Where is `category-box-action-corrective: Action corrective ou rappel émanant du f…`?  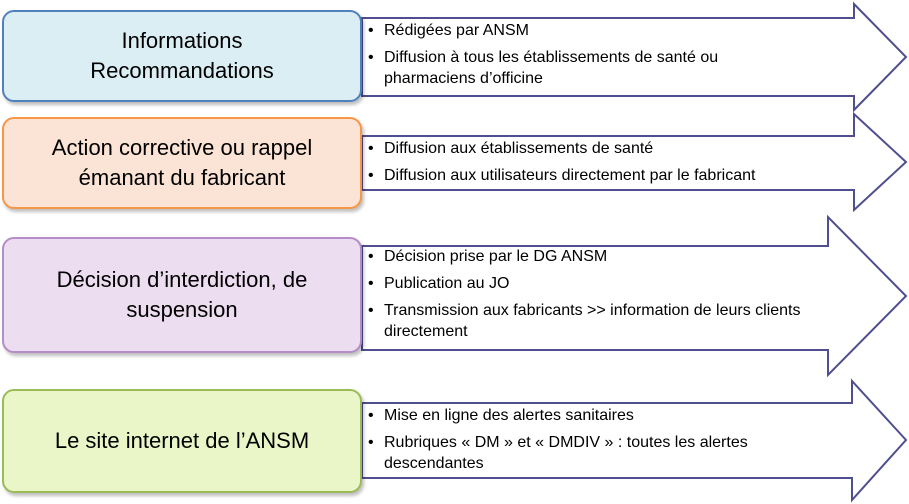 category-box-action-corrective: Action corrective ou rappel émanant du f… is located at coordinates (182, 163).